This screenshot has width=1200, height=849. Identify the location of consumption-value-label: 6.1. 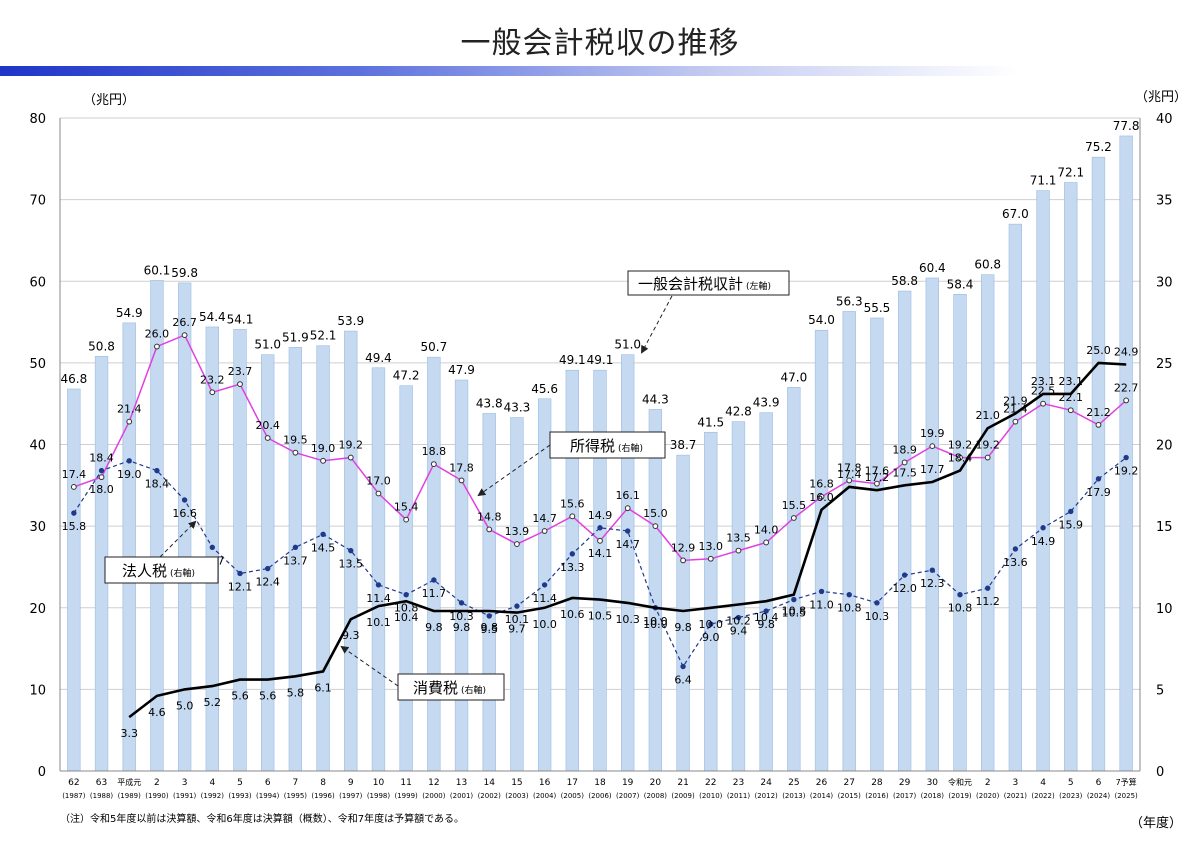
(323, 687).